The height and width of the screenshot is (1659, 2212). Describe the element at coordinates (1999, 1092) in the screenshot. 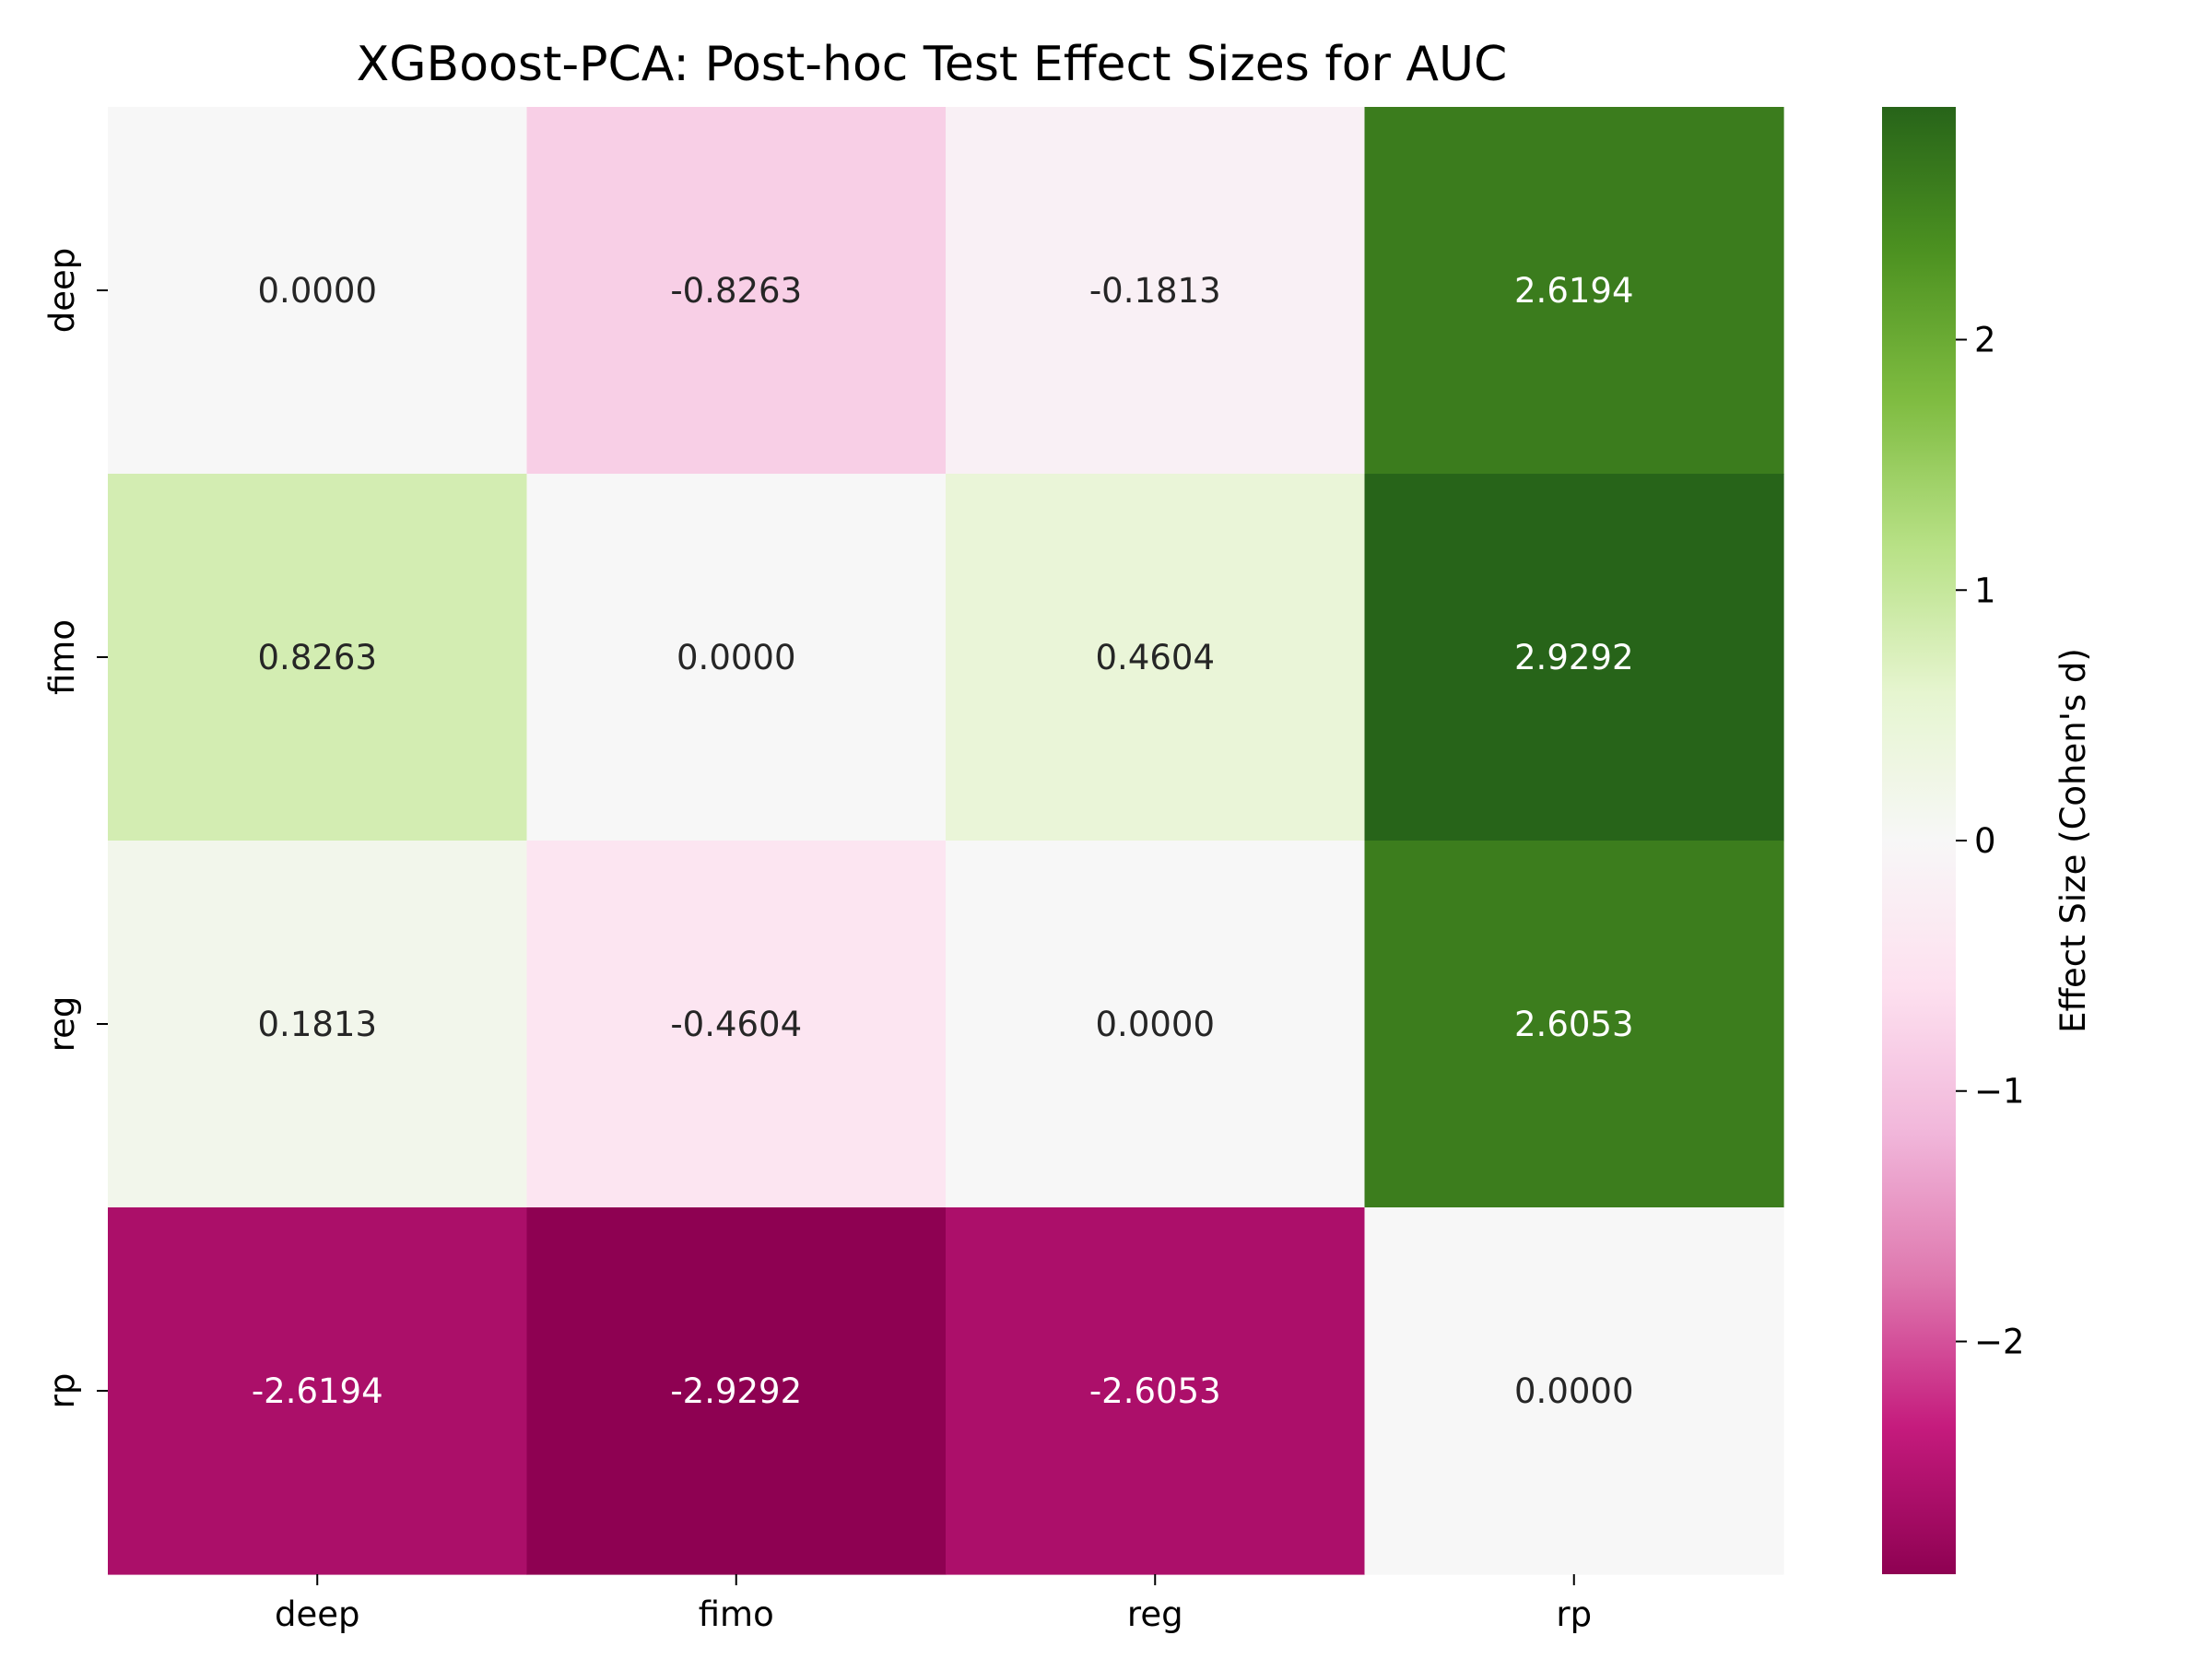

I see `colorbar-tick-label: −1` at that location.